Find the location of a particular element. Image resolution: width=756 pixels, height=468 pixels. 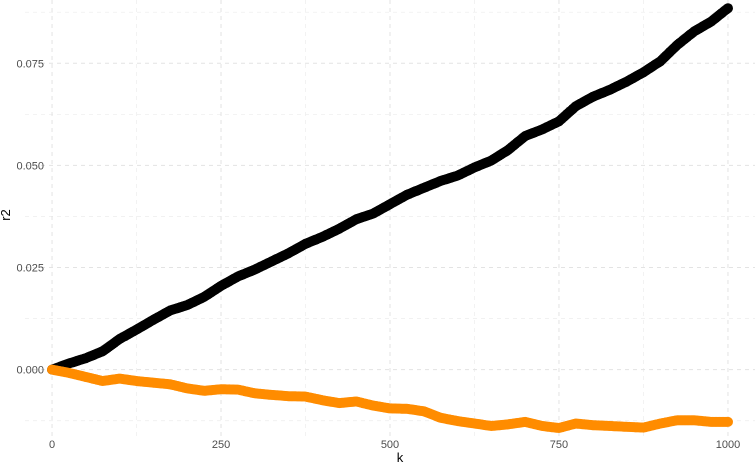

x-tick-label: 500 is located at coordinates (390, 445).